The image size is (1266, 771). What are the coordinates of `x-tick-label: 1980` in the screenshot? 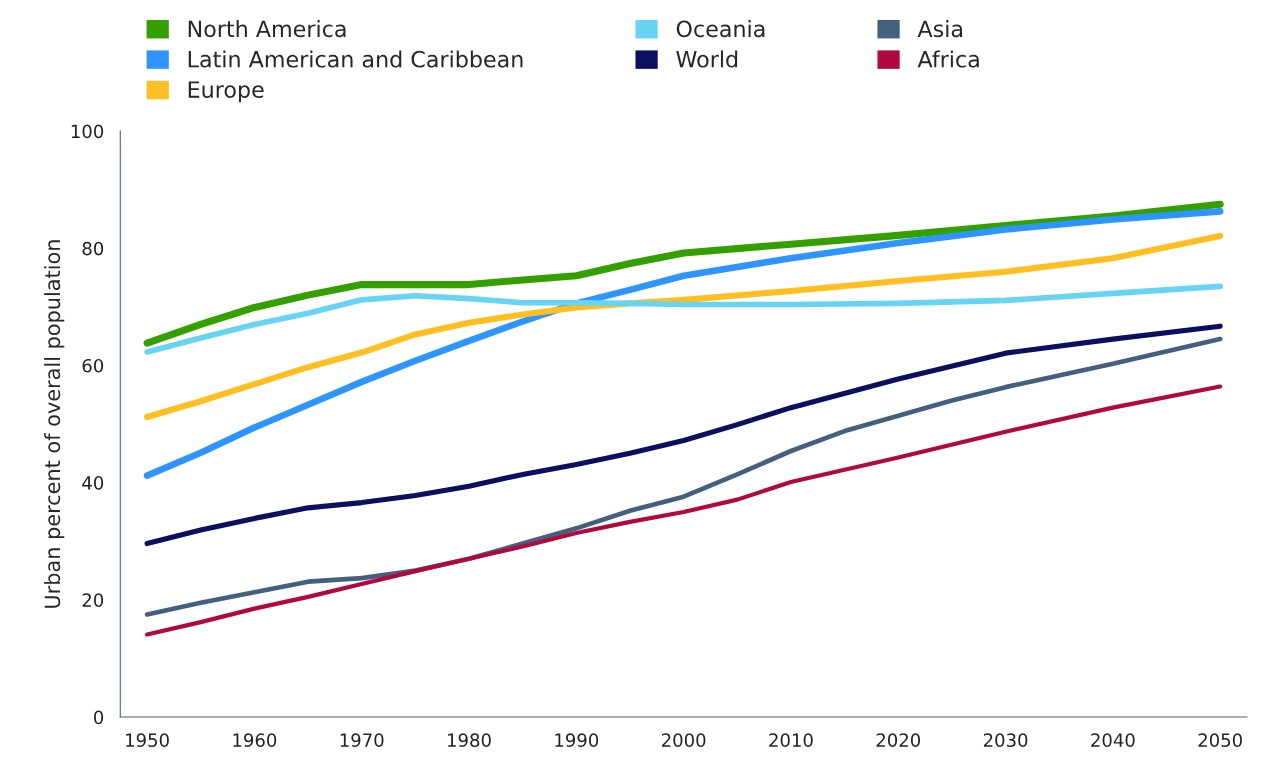 It's located at (469, 740).